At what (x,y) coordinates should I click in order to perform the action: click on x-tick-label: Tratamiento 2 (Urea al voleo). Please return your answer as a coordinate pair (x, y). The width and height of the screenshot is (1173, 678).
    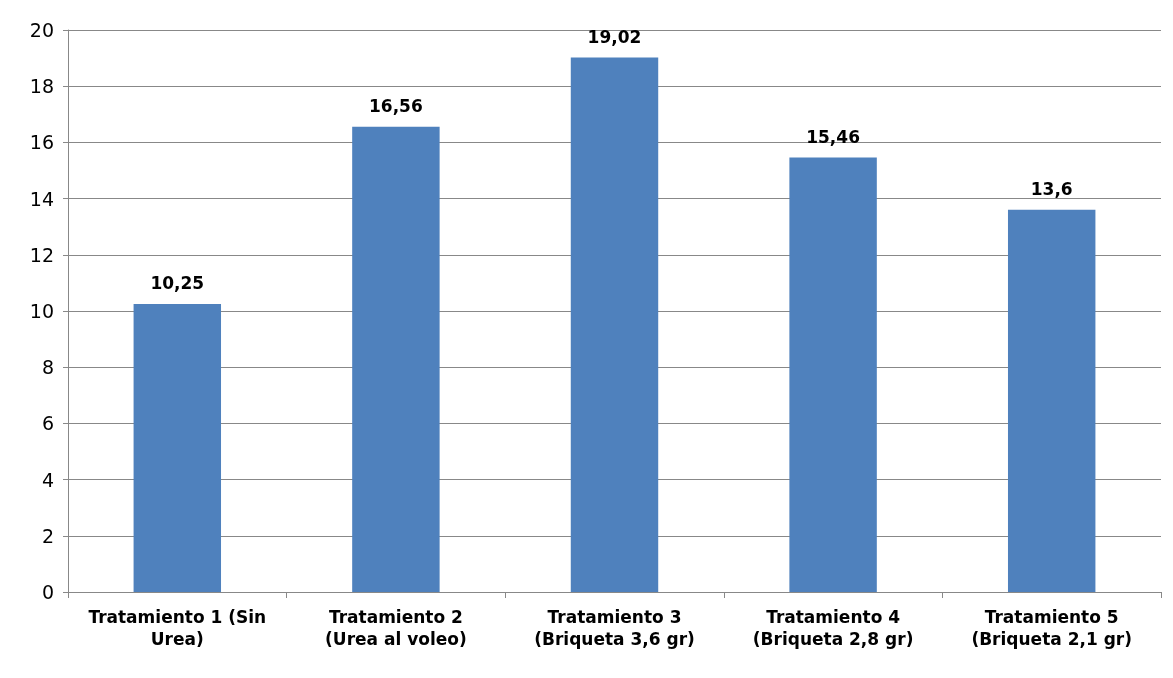
    Looking at the image, I should click on (396, 628).